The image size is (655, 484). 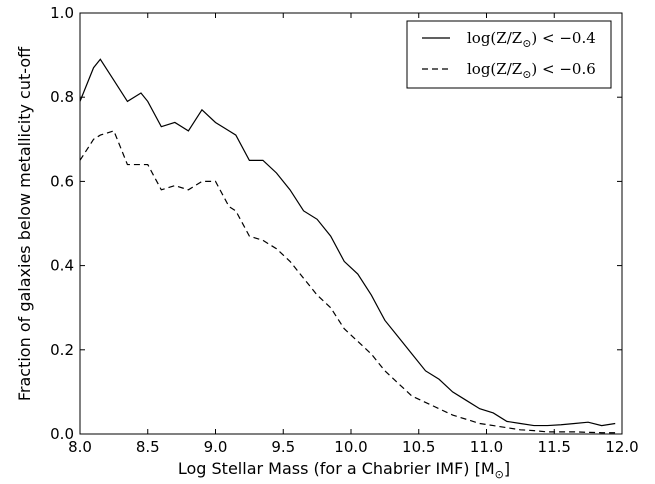 I want to click on x-tick-label: 11.5, so click(x=554, y=447).